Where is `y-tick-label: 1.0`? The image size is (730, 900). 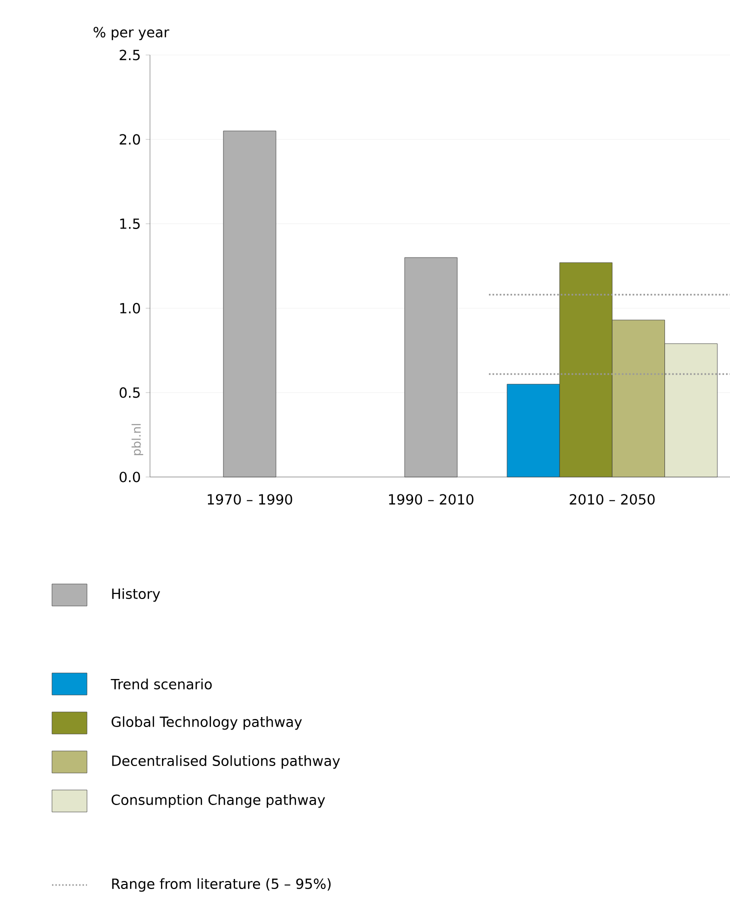
y-tick-label: 1.0 is located at coordinates (130, 308).